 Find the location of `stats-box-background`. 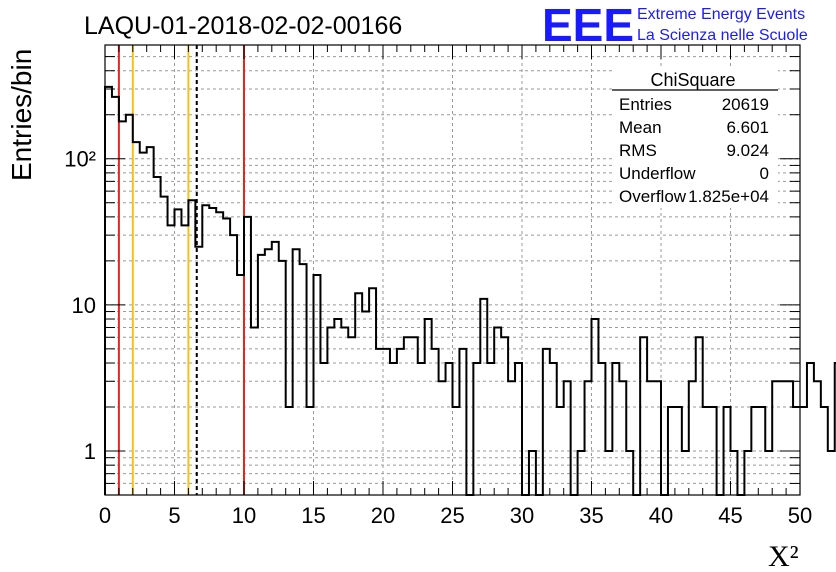

stats-box-background is located at coordinates (695, 138).